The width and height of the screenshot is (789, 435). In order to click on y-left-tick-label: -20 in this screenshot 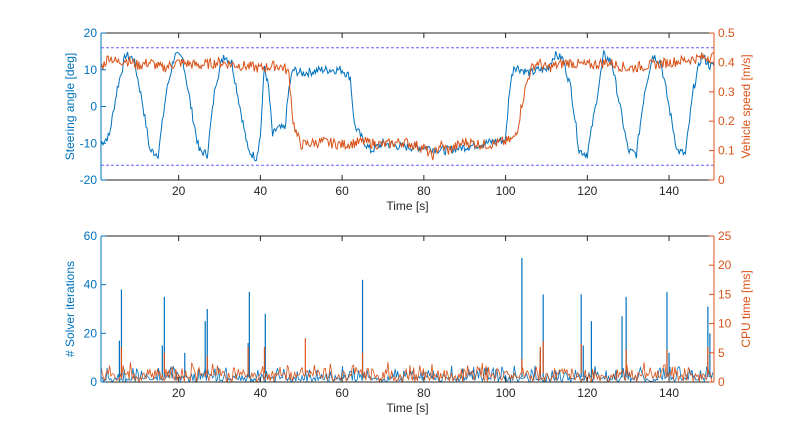, I will do `click(89, 180)`.